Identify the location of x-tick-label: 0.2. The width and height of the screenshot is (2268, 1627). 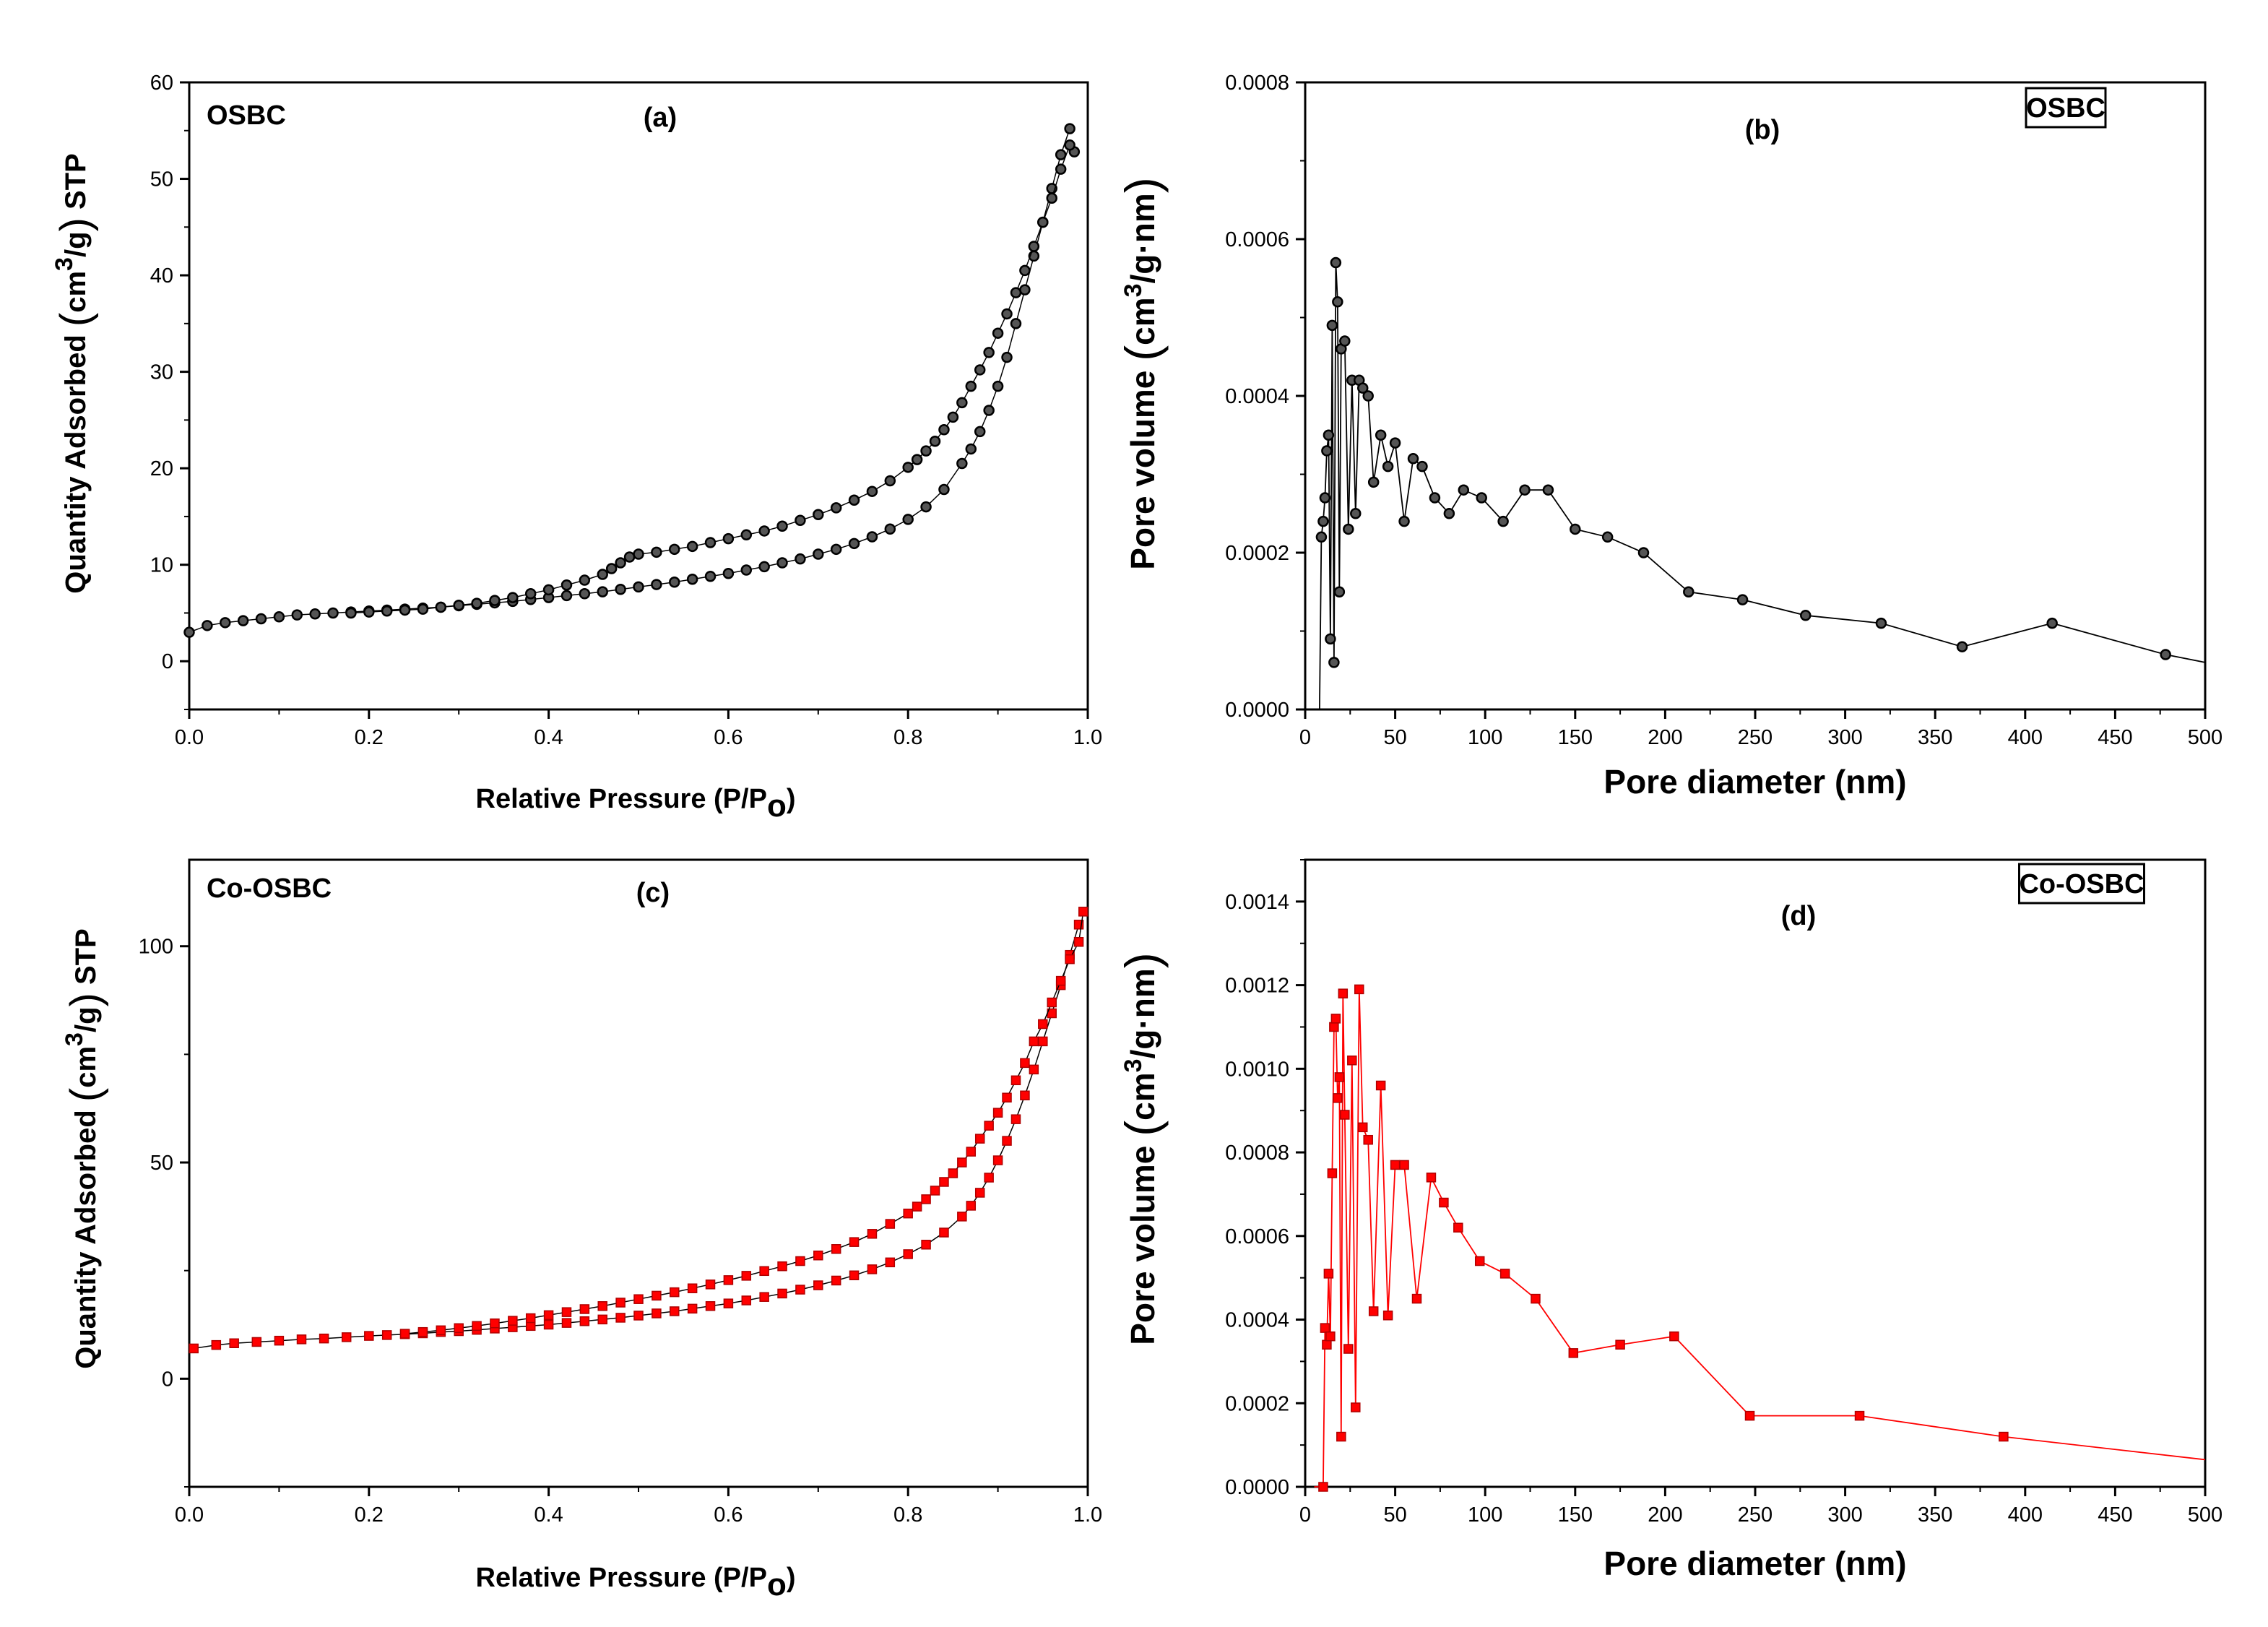
(369, 737).